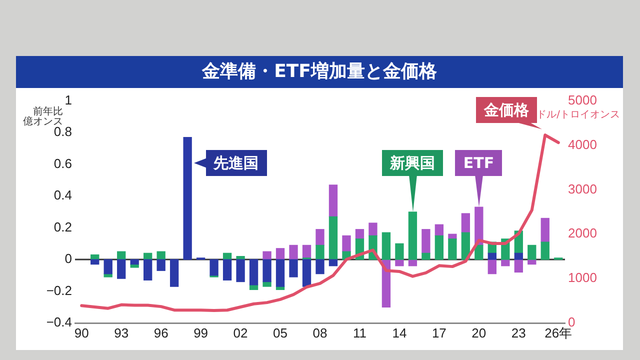 This screenshot has height=360, width=640. I want to click on x-tick-label: 14, so click(399, 332).